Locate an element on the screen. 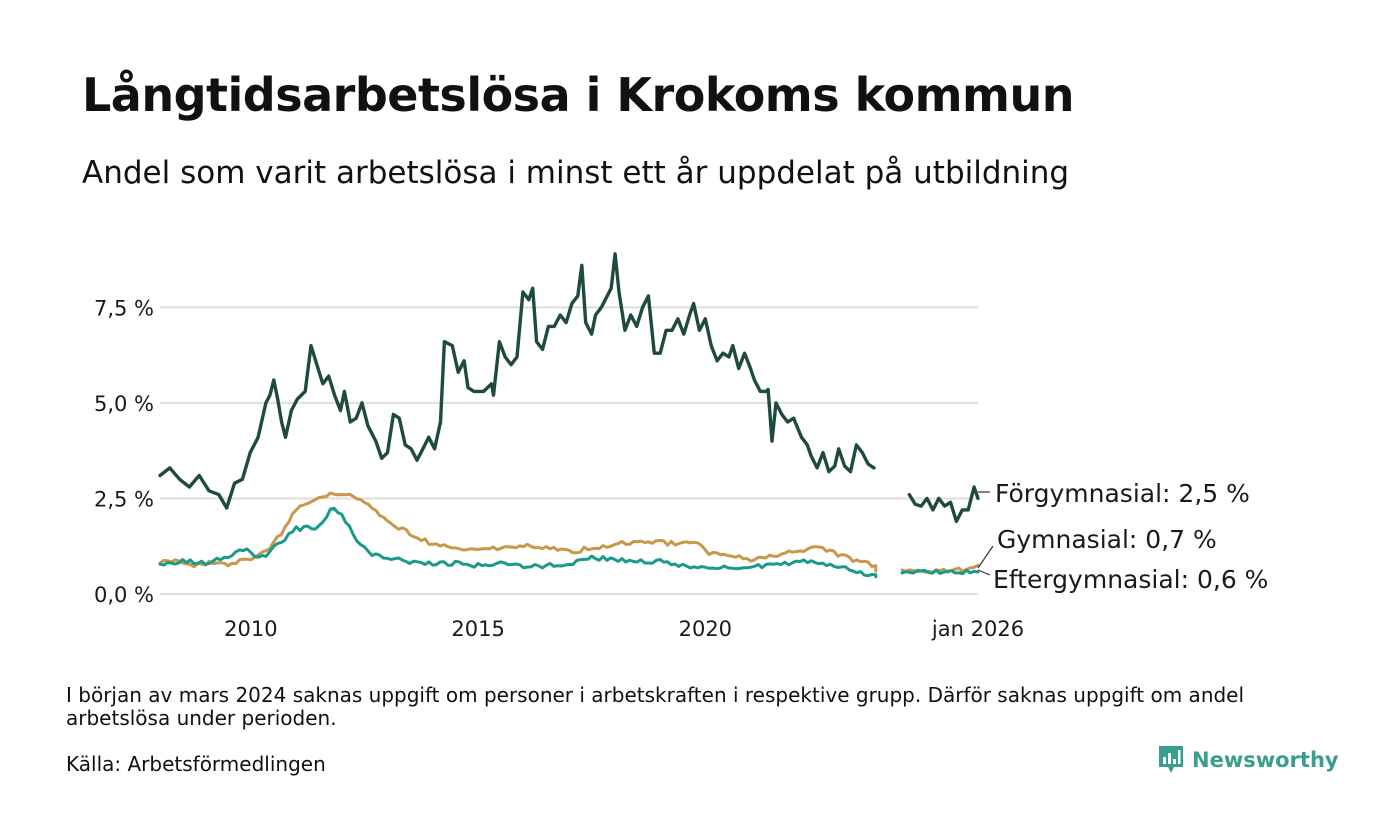  x-tick-label: 2020 is located at coordinates (705, 629).